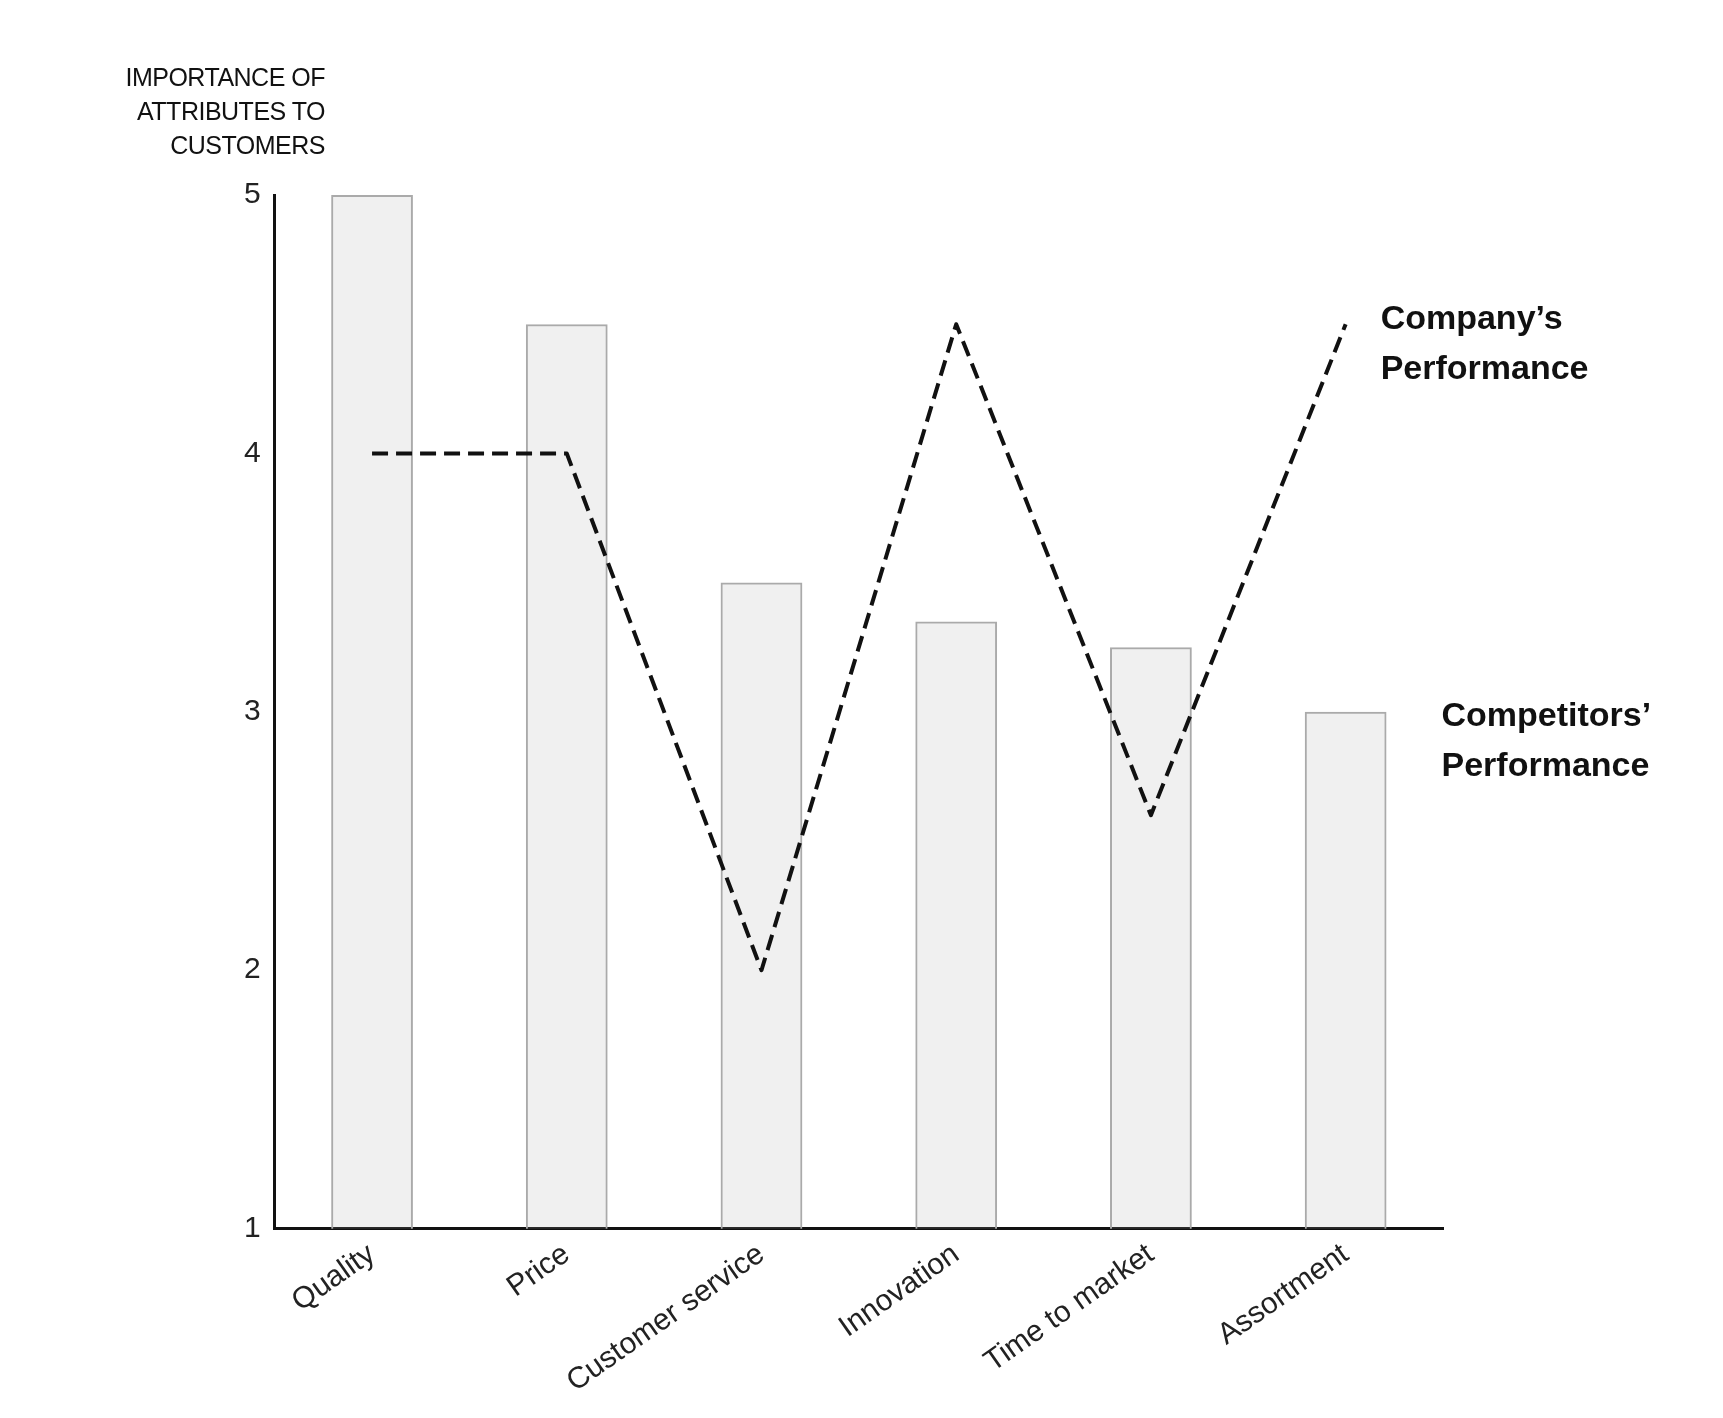 The height and width of the screenshot is (1418, 1723). I want to click on y-tick-label: 5, so click(252, 193).